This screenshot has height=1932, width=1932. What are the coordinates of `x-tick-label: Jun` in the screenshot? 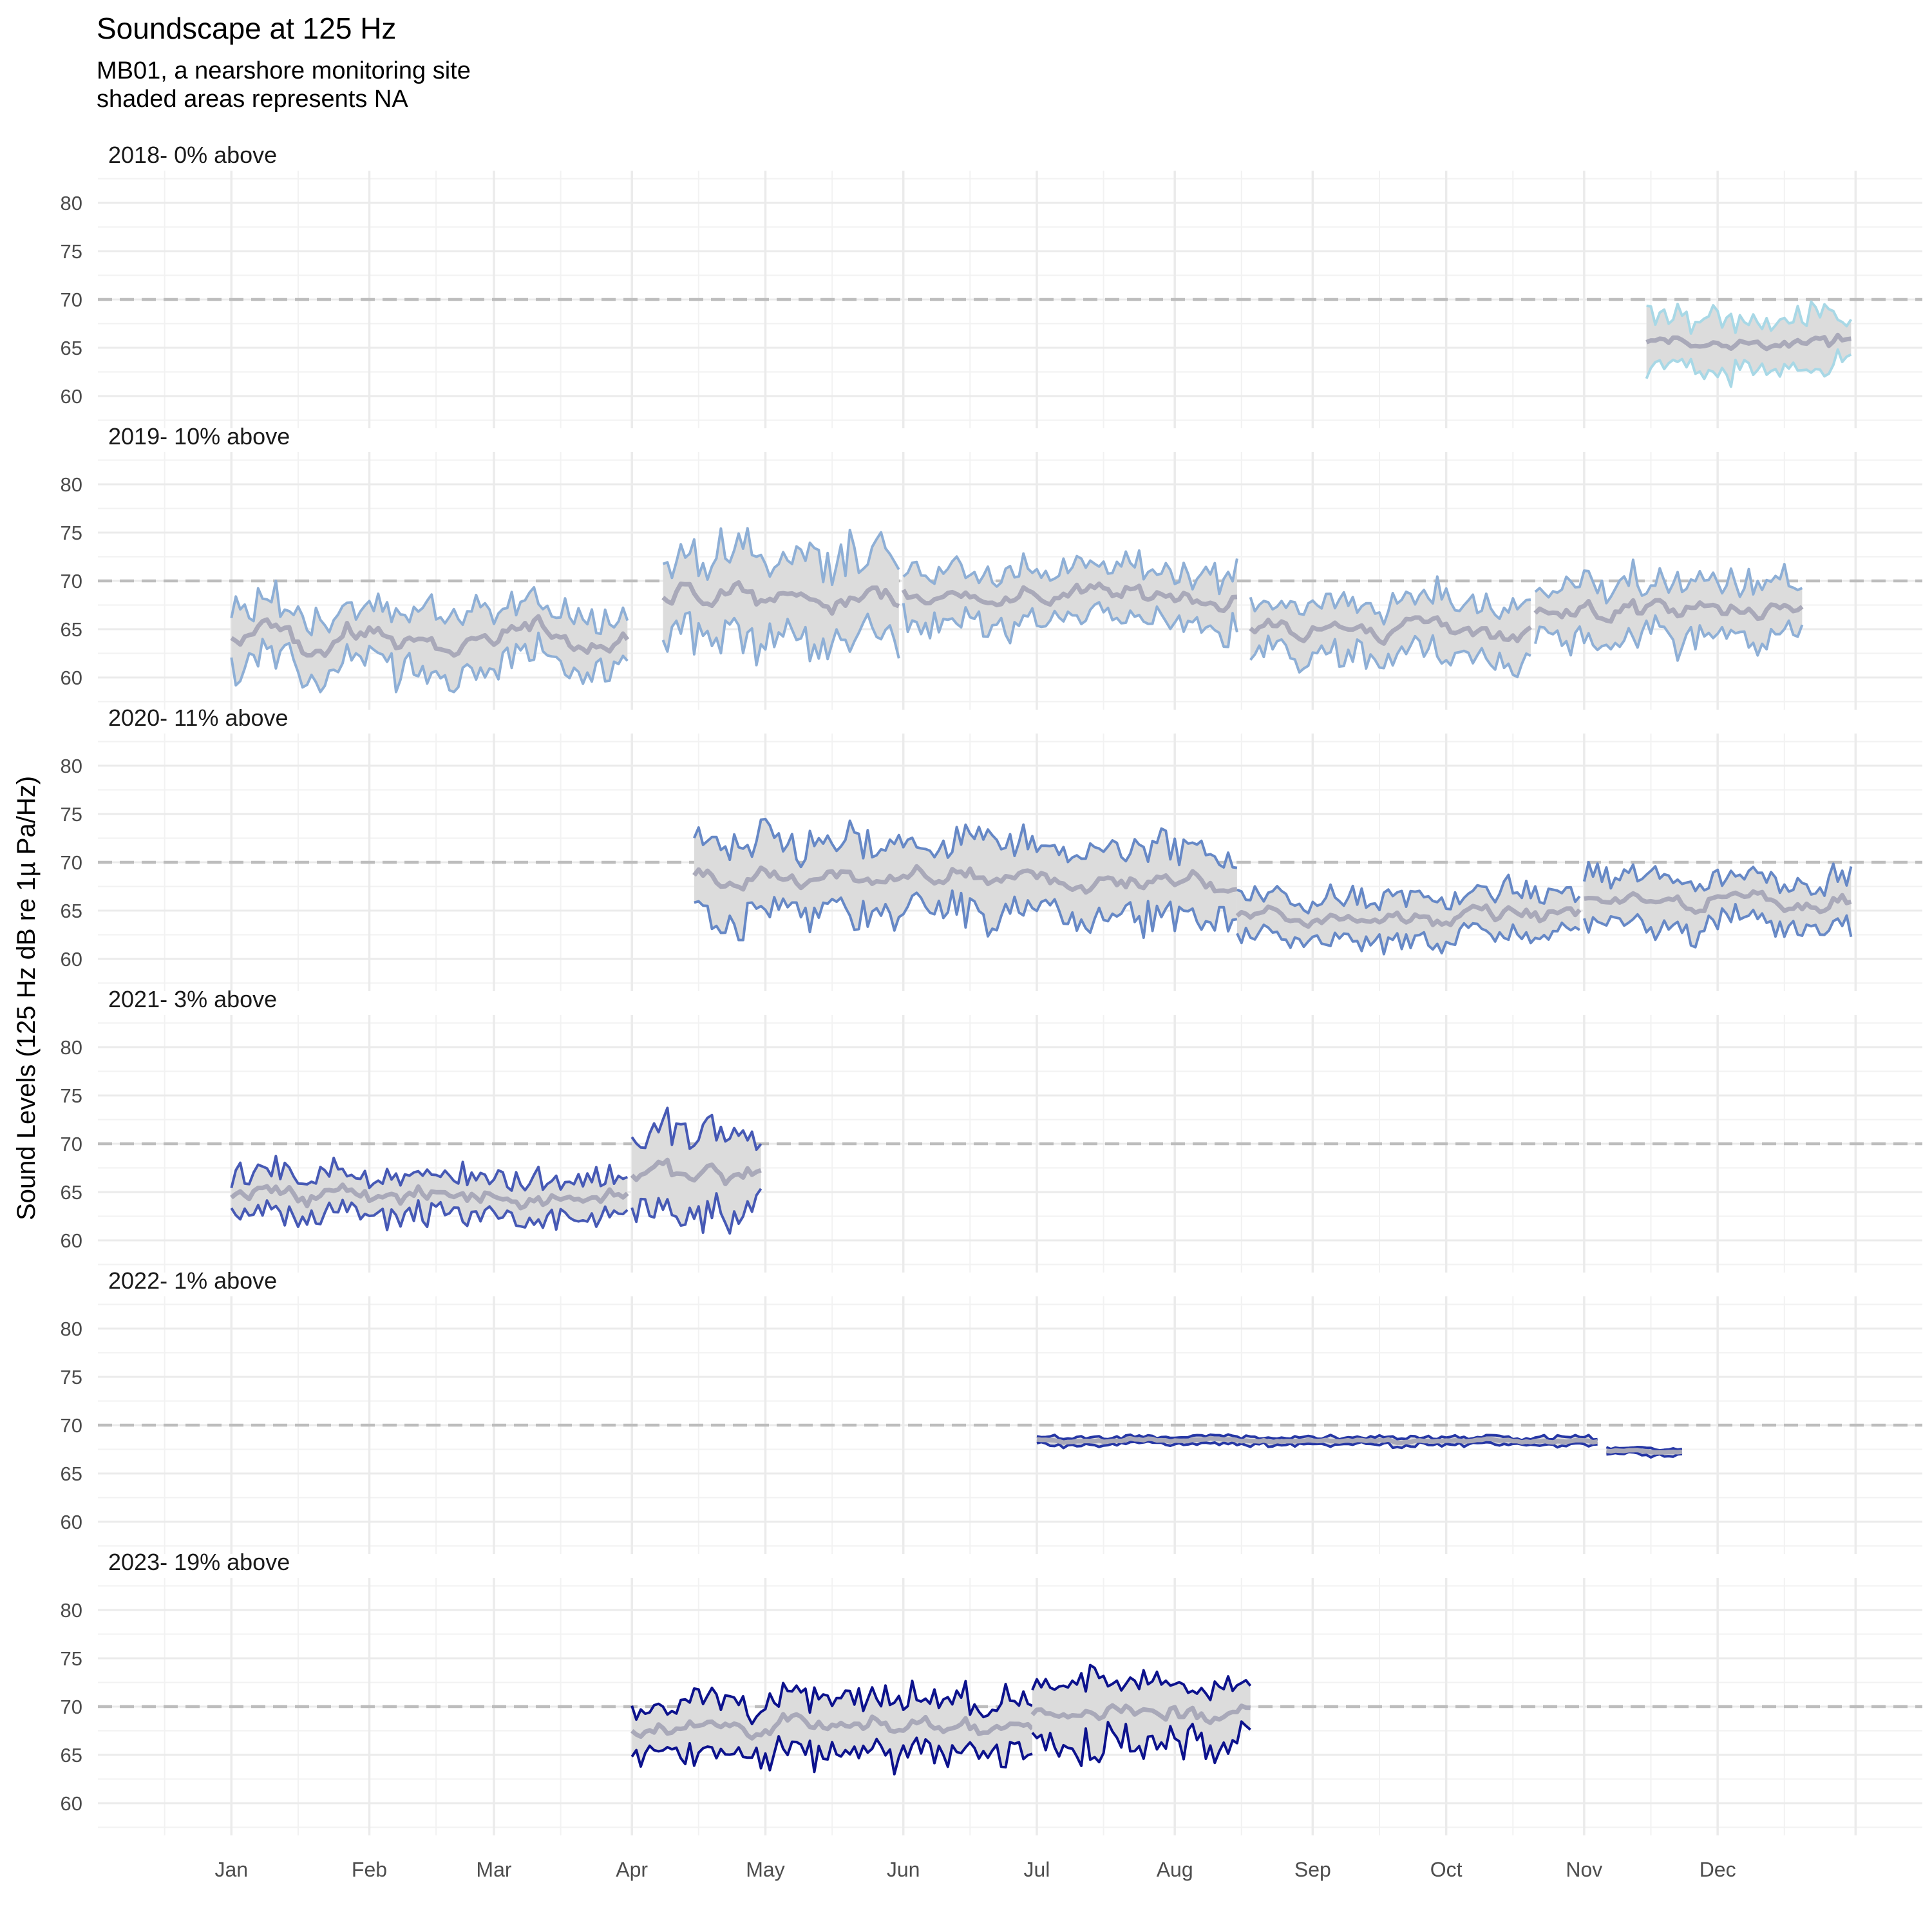 It's located at (904, 1869).